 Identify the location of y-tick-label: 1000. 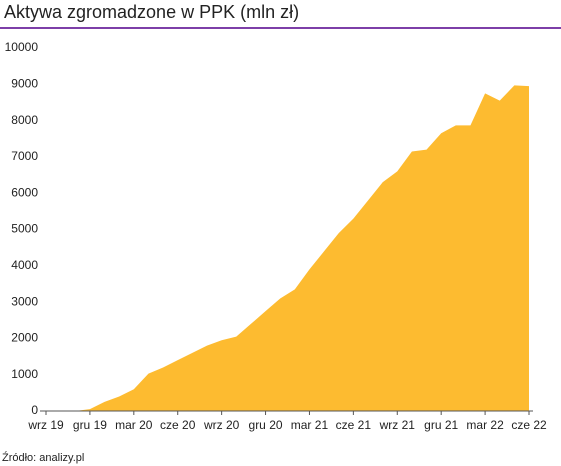
(24, 374).